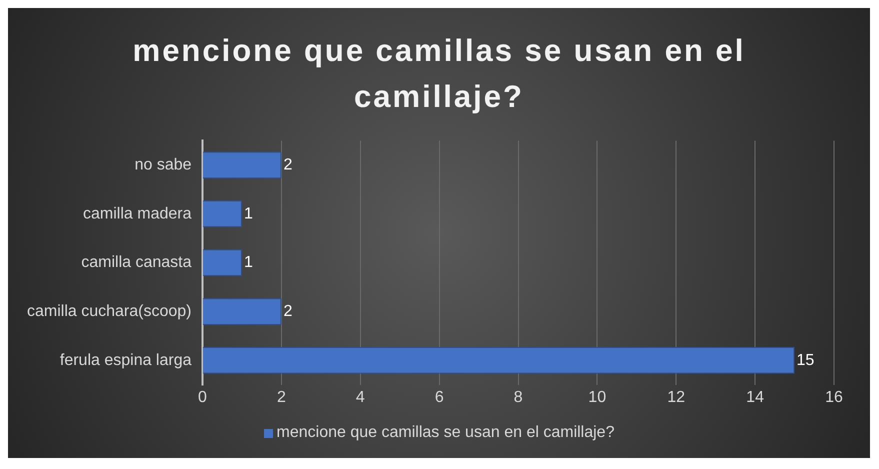 This screenshot has width=879, height=469. Describe the element at coordinates (136, 263) in the screenshot. I see `y-tick-label: camilla canasta` at that location.